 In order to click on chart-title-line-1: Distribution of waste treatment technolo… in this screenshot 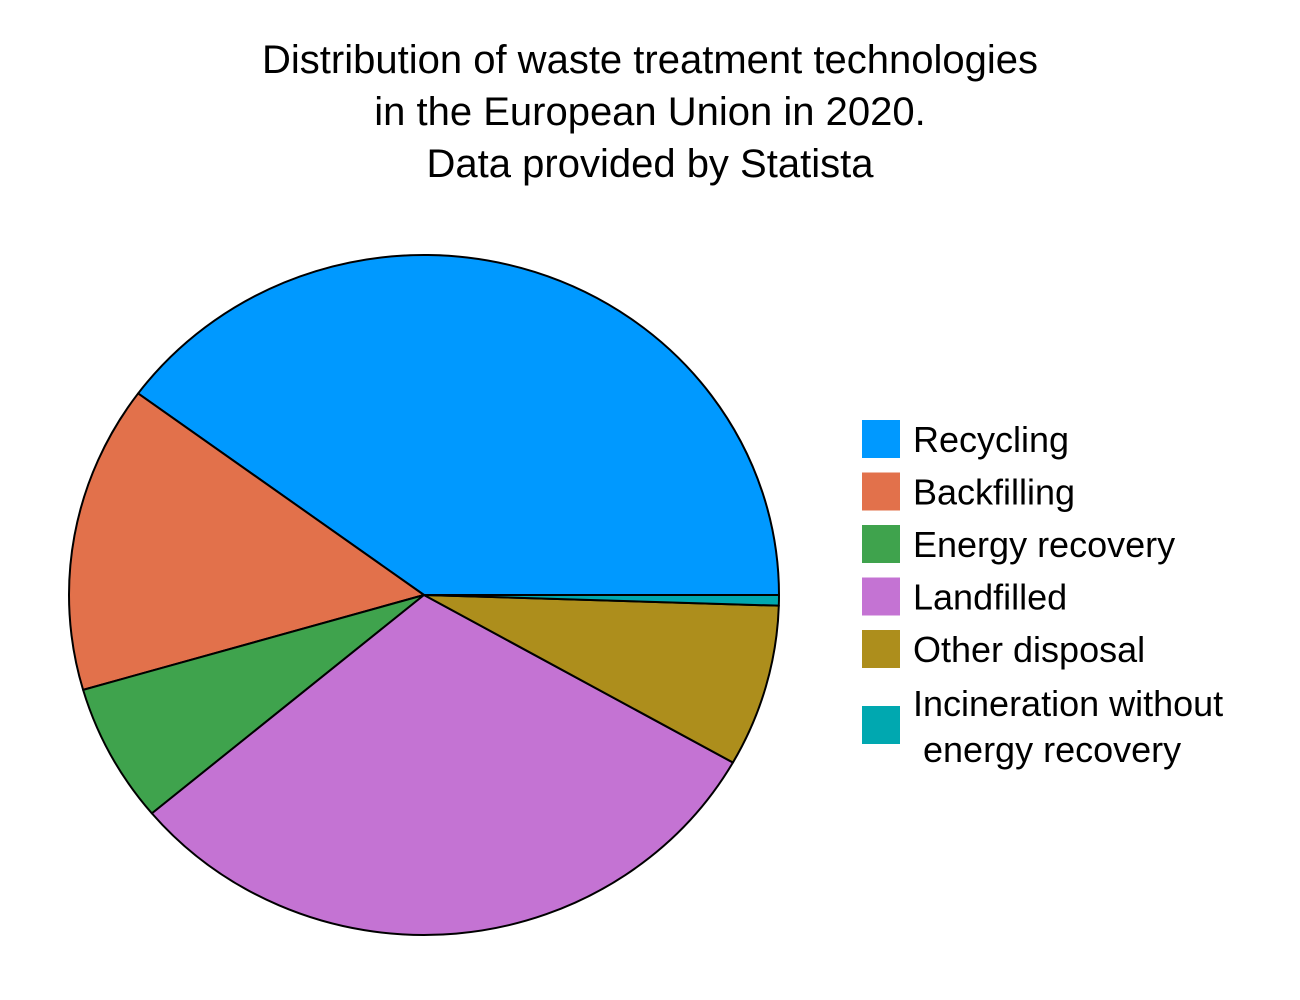, I will do `click(650, 60)`.